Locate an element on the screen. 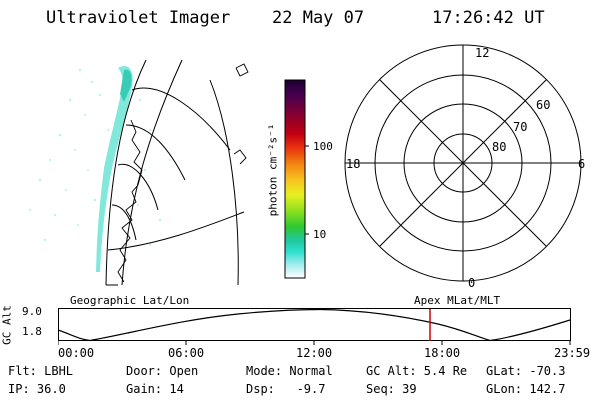 The image size is (600, 400). colorbar-tick-10: 10 is located at coordinates (320, 234).